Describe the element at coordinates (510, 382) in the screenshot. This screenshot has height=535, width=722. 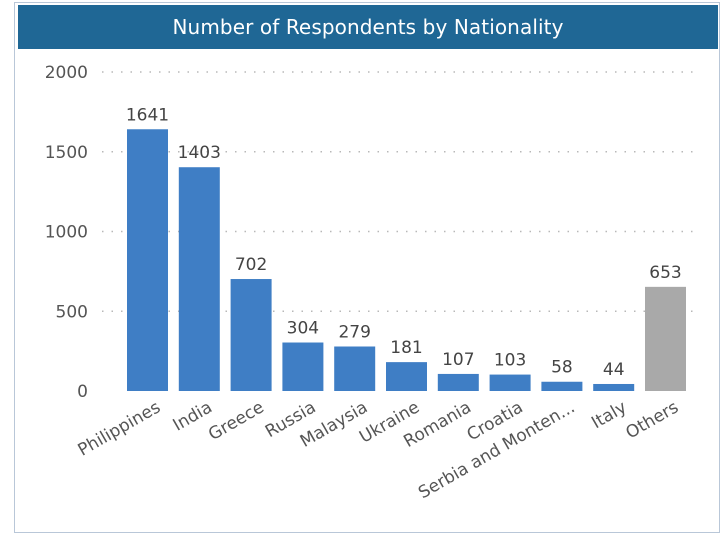
I see `bar-croatia` at that location.